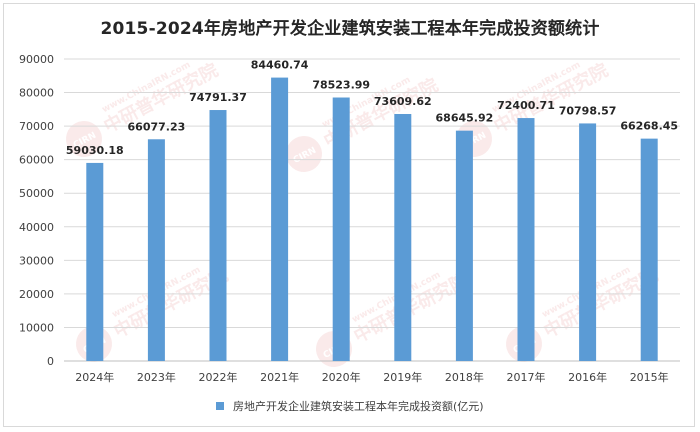 This screenshot has height=432, width=700. I want to click on x-tick-label: 2020年, so click(341, 377).